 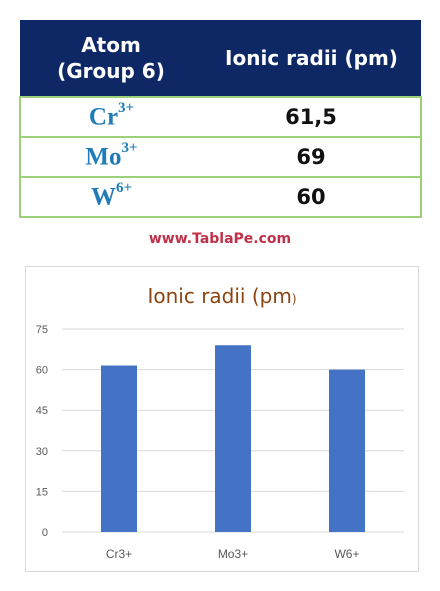 I want to click on chart-title: Ionic radii (pm), so click(x=221, y=296).